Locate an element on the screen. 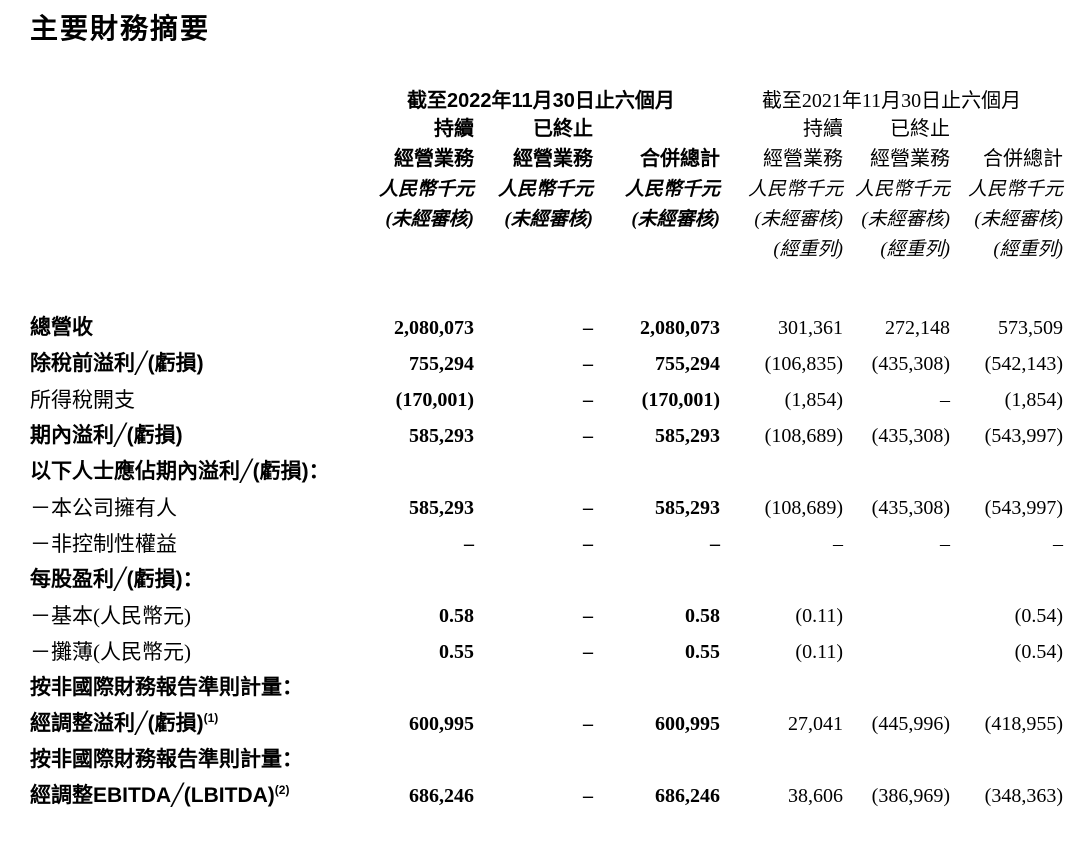 Image resolution: width=1074 pixels, height=846 pixels. cell-2021-continuing: – is located at coordinates (838, 544).